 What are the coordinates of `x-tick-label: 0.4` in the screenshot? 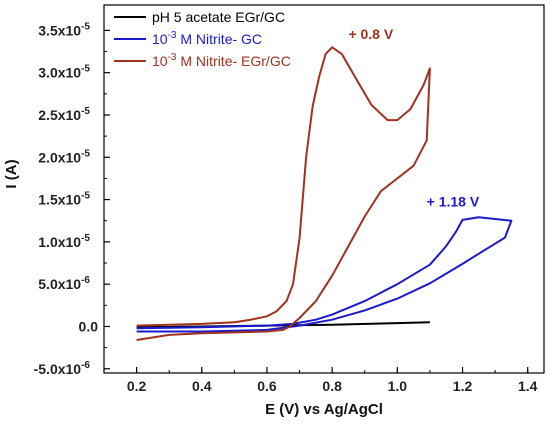 It's located at (202, 386).